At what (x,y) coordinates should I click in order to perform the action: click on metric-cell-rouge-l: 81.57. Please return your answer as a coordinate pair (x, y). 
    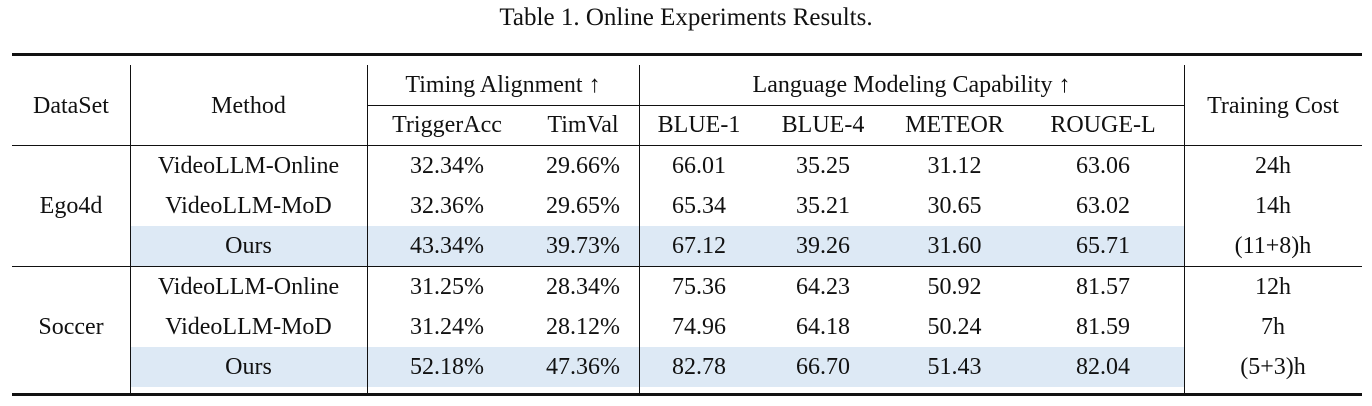
    Looking at the image, I should click on (1103, 287).